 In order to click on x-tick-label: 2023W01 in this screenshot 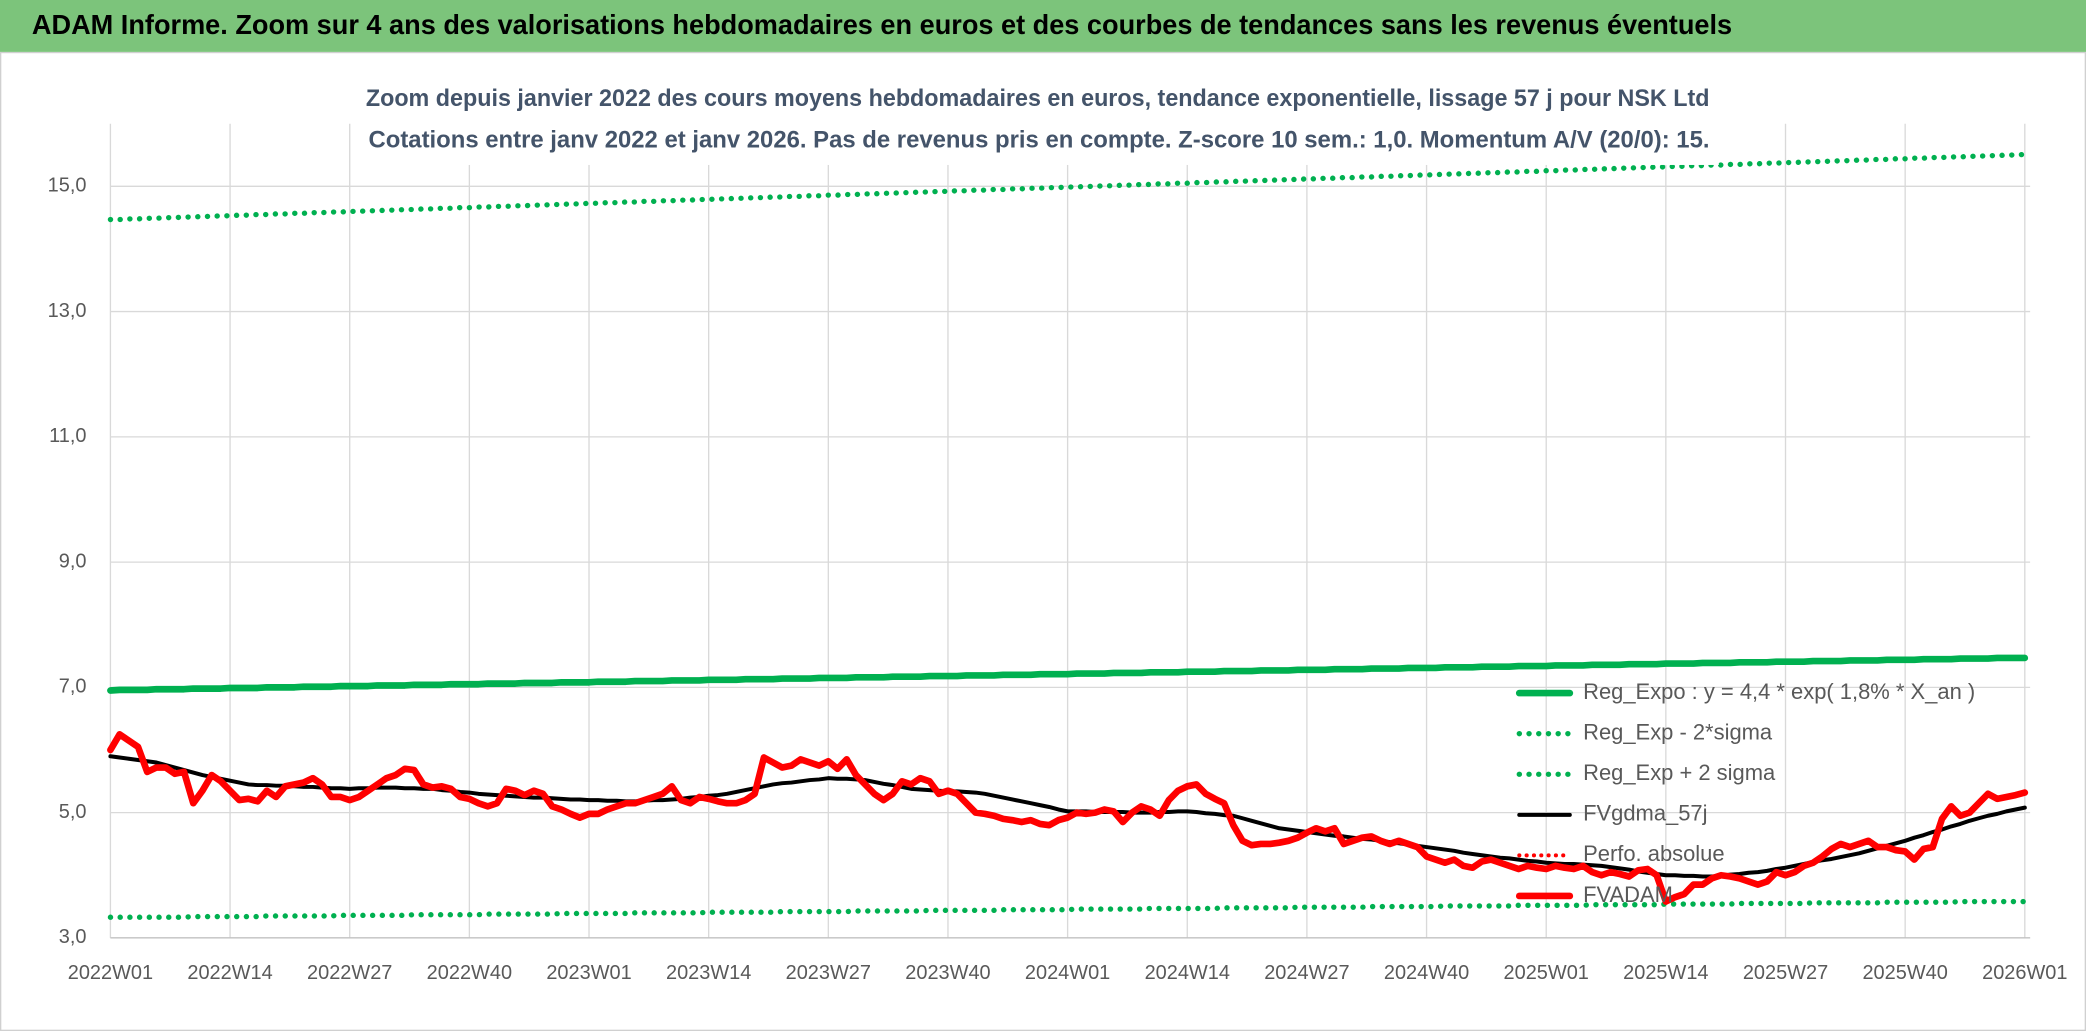, I will do `click(588, 973)`.